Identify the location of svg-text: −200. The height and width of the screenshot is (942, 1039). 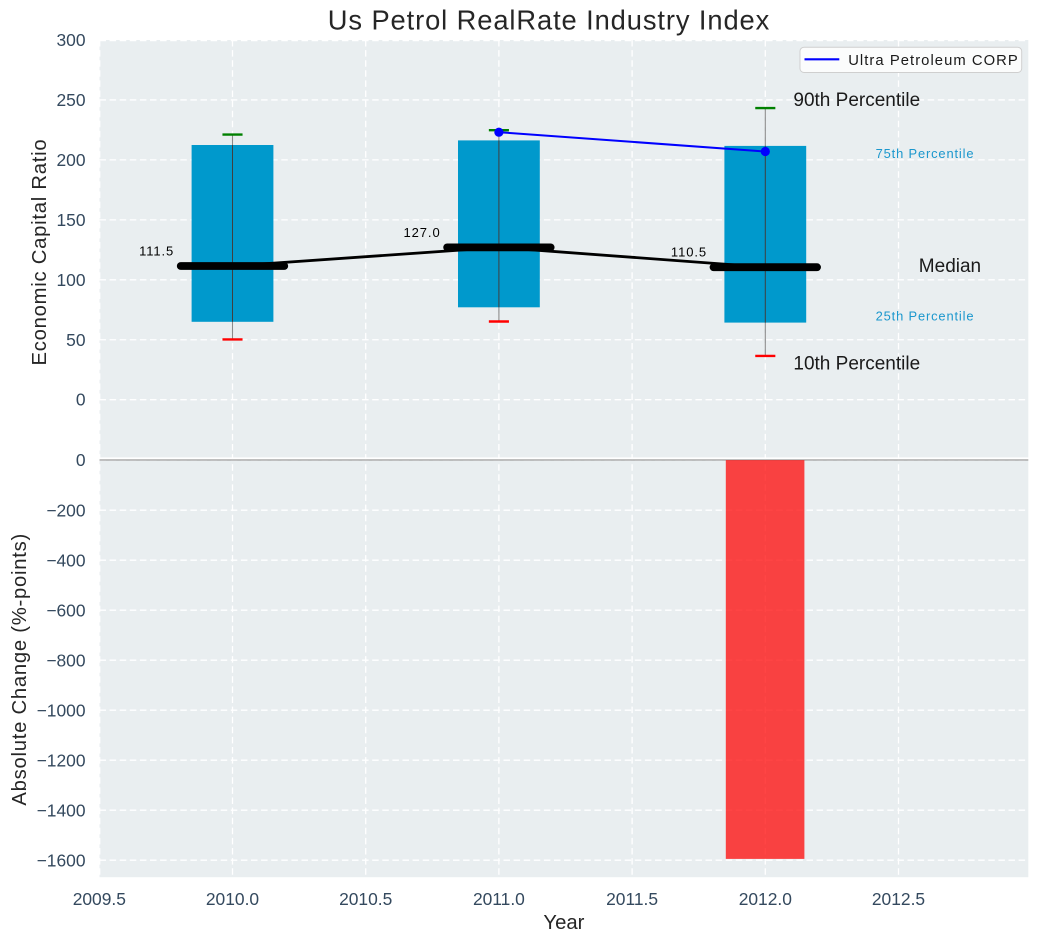
(65, 510).